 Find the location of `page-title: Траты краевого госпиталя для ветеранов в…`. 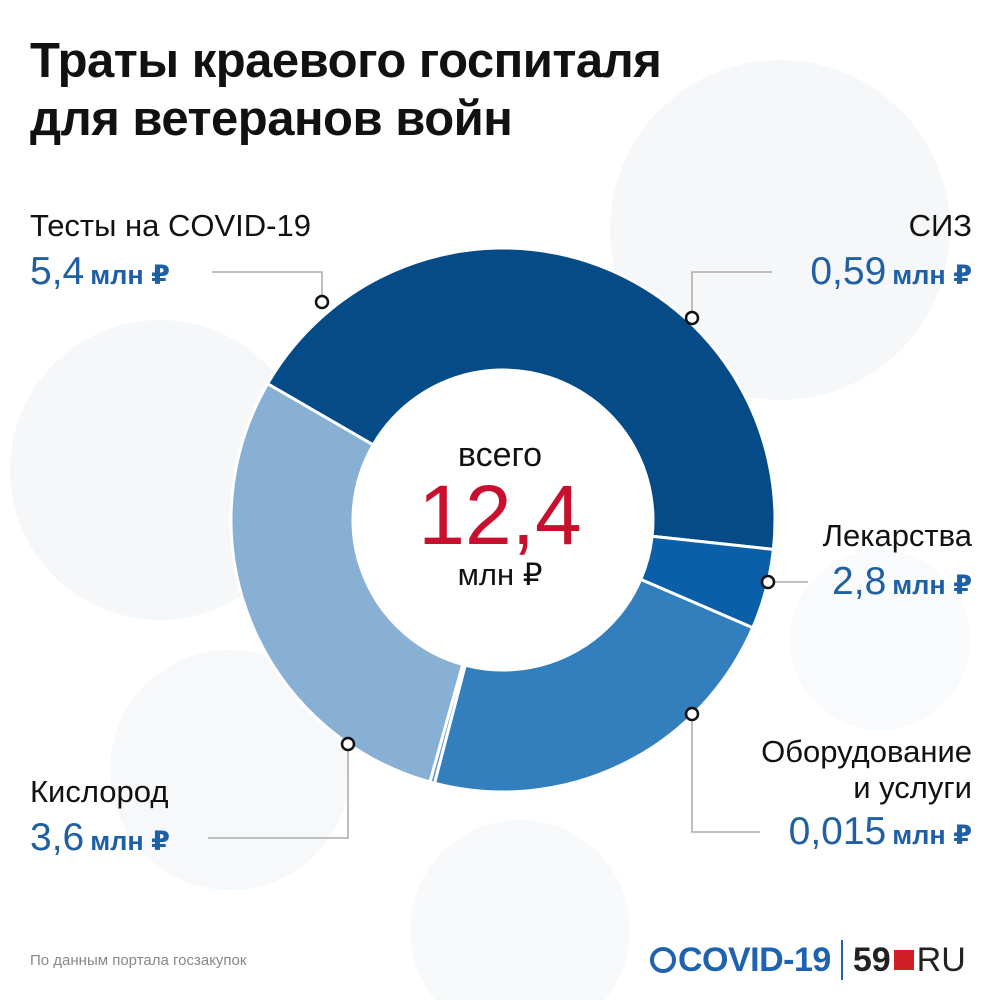

page-title: Траты краевого госпиталя для ветеранов в… is located at coordinates (346, 90).